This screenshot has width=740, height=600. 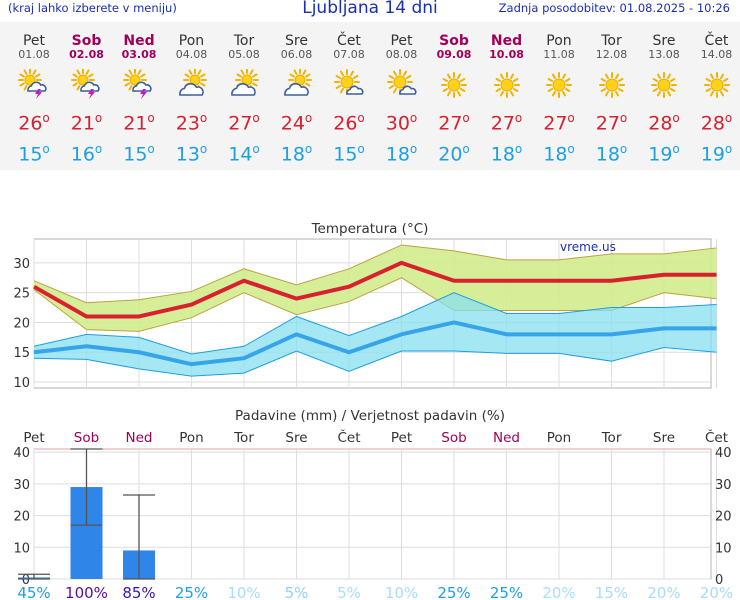 I want to click on day-name: Čet, so click(x=716, y=41).